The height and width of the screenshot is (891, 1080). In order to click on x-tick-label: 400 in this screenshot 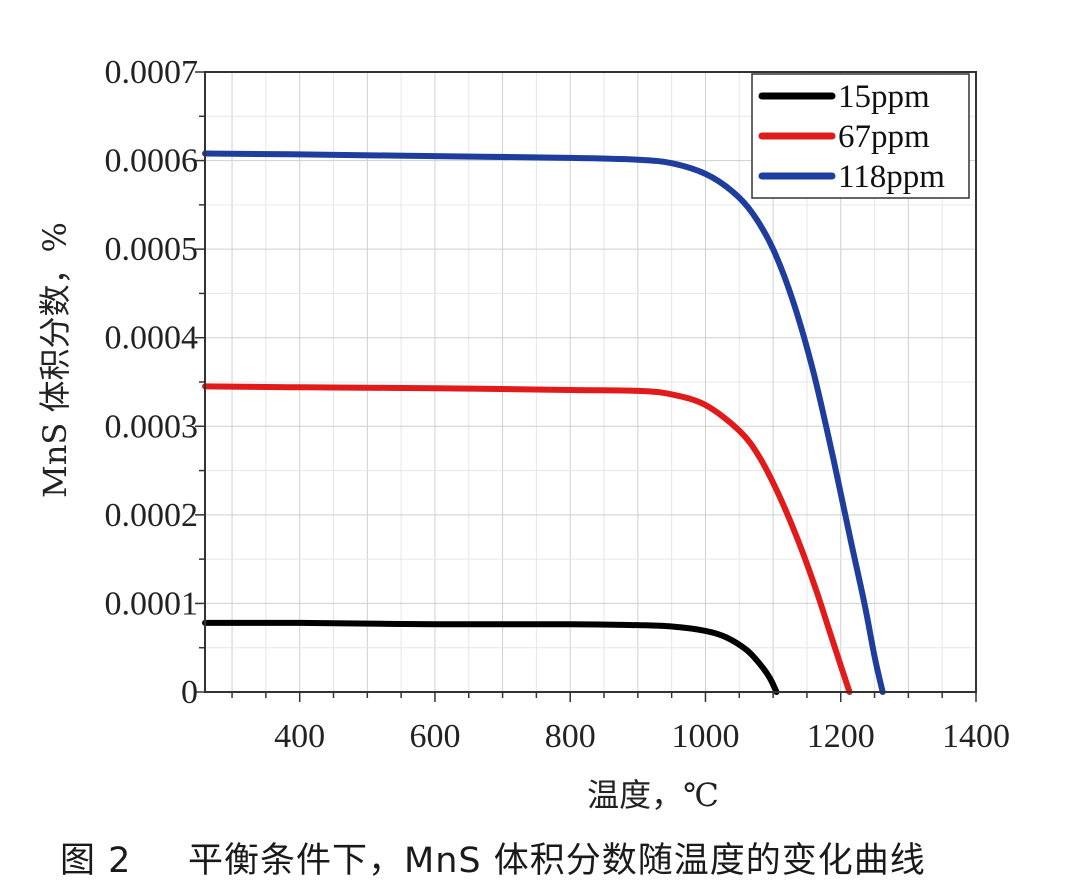, I will do `click(299, 736)`.